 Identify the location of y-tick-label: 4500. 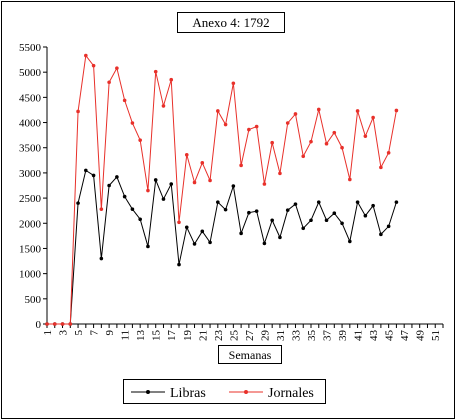
(30, 98).